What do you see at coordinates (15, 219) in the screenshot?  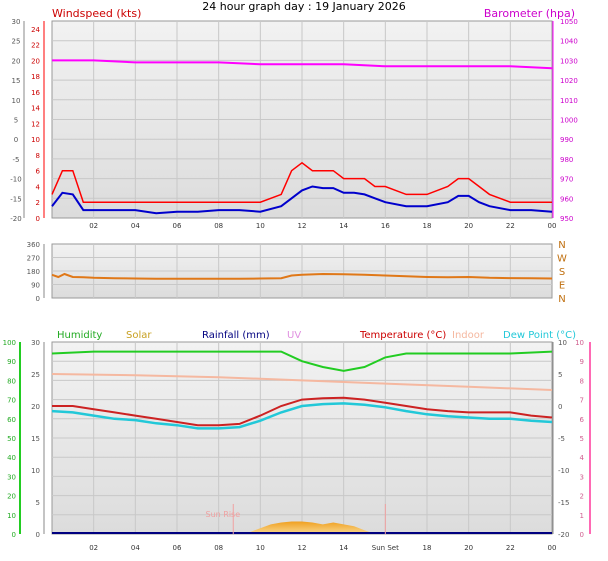 I see `outer-left-tick-label: -20` at bounding box center [15, 219].